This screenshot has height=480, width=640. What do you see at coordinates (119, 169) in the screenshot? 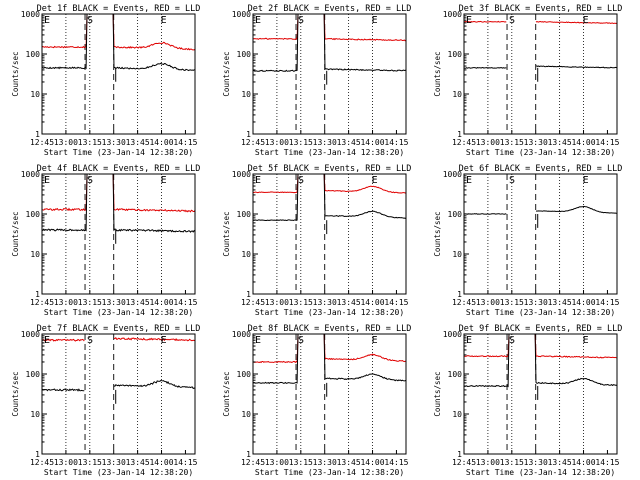
I see `panel-title: Det 4f BLACK = Events, RED = LLD` at bounding box center [119, 169].